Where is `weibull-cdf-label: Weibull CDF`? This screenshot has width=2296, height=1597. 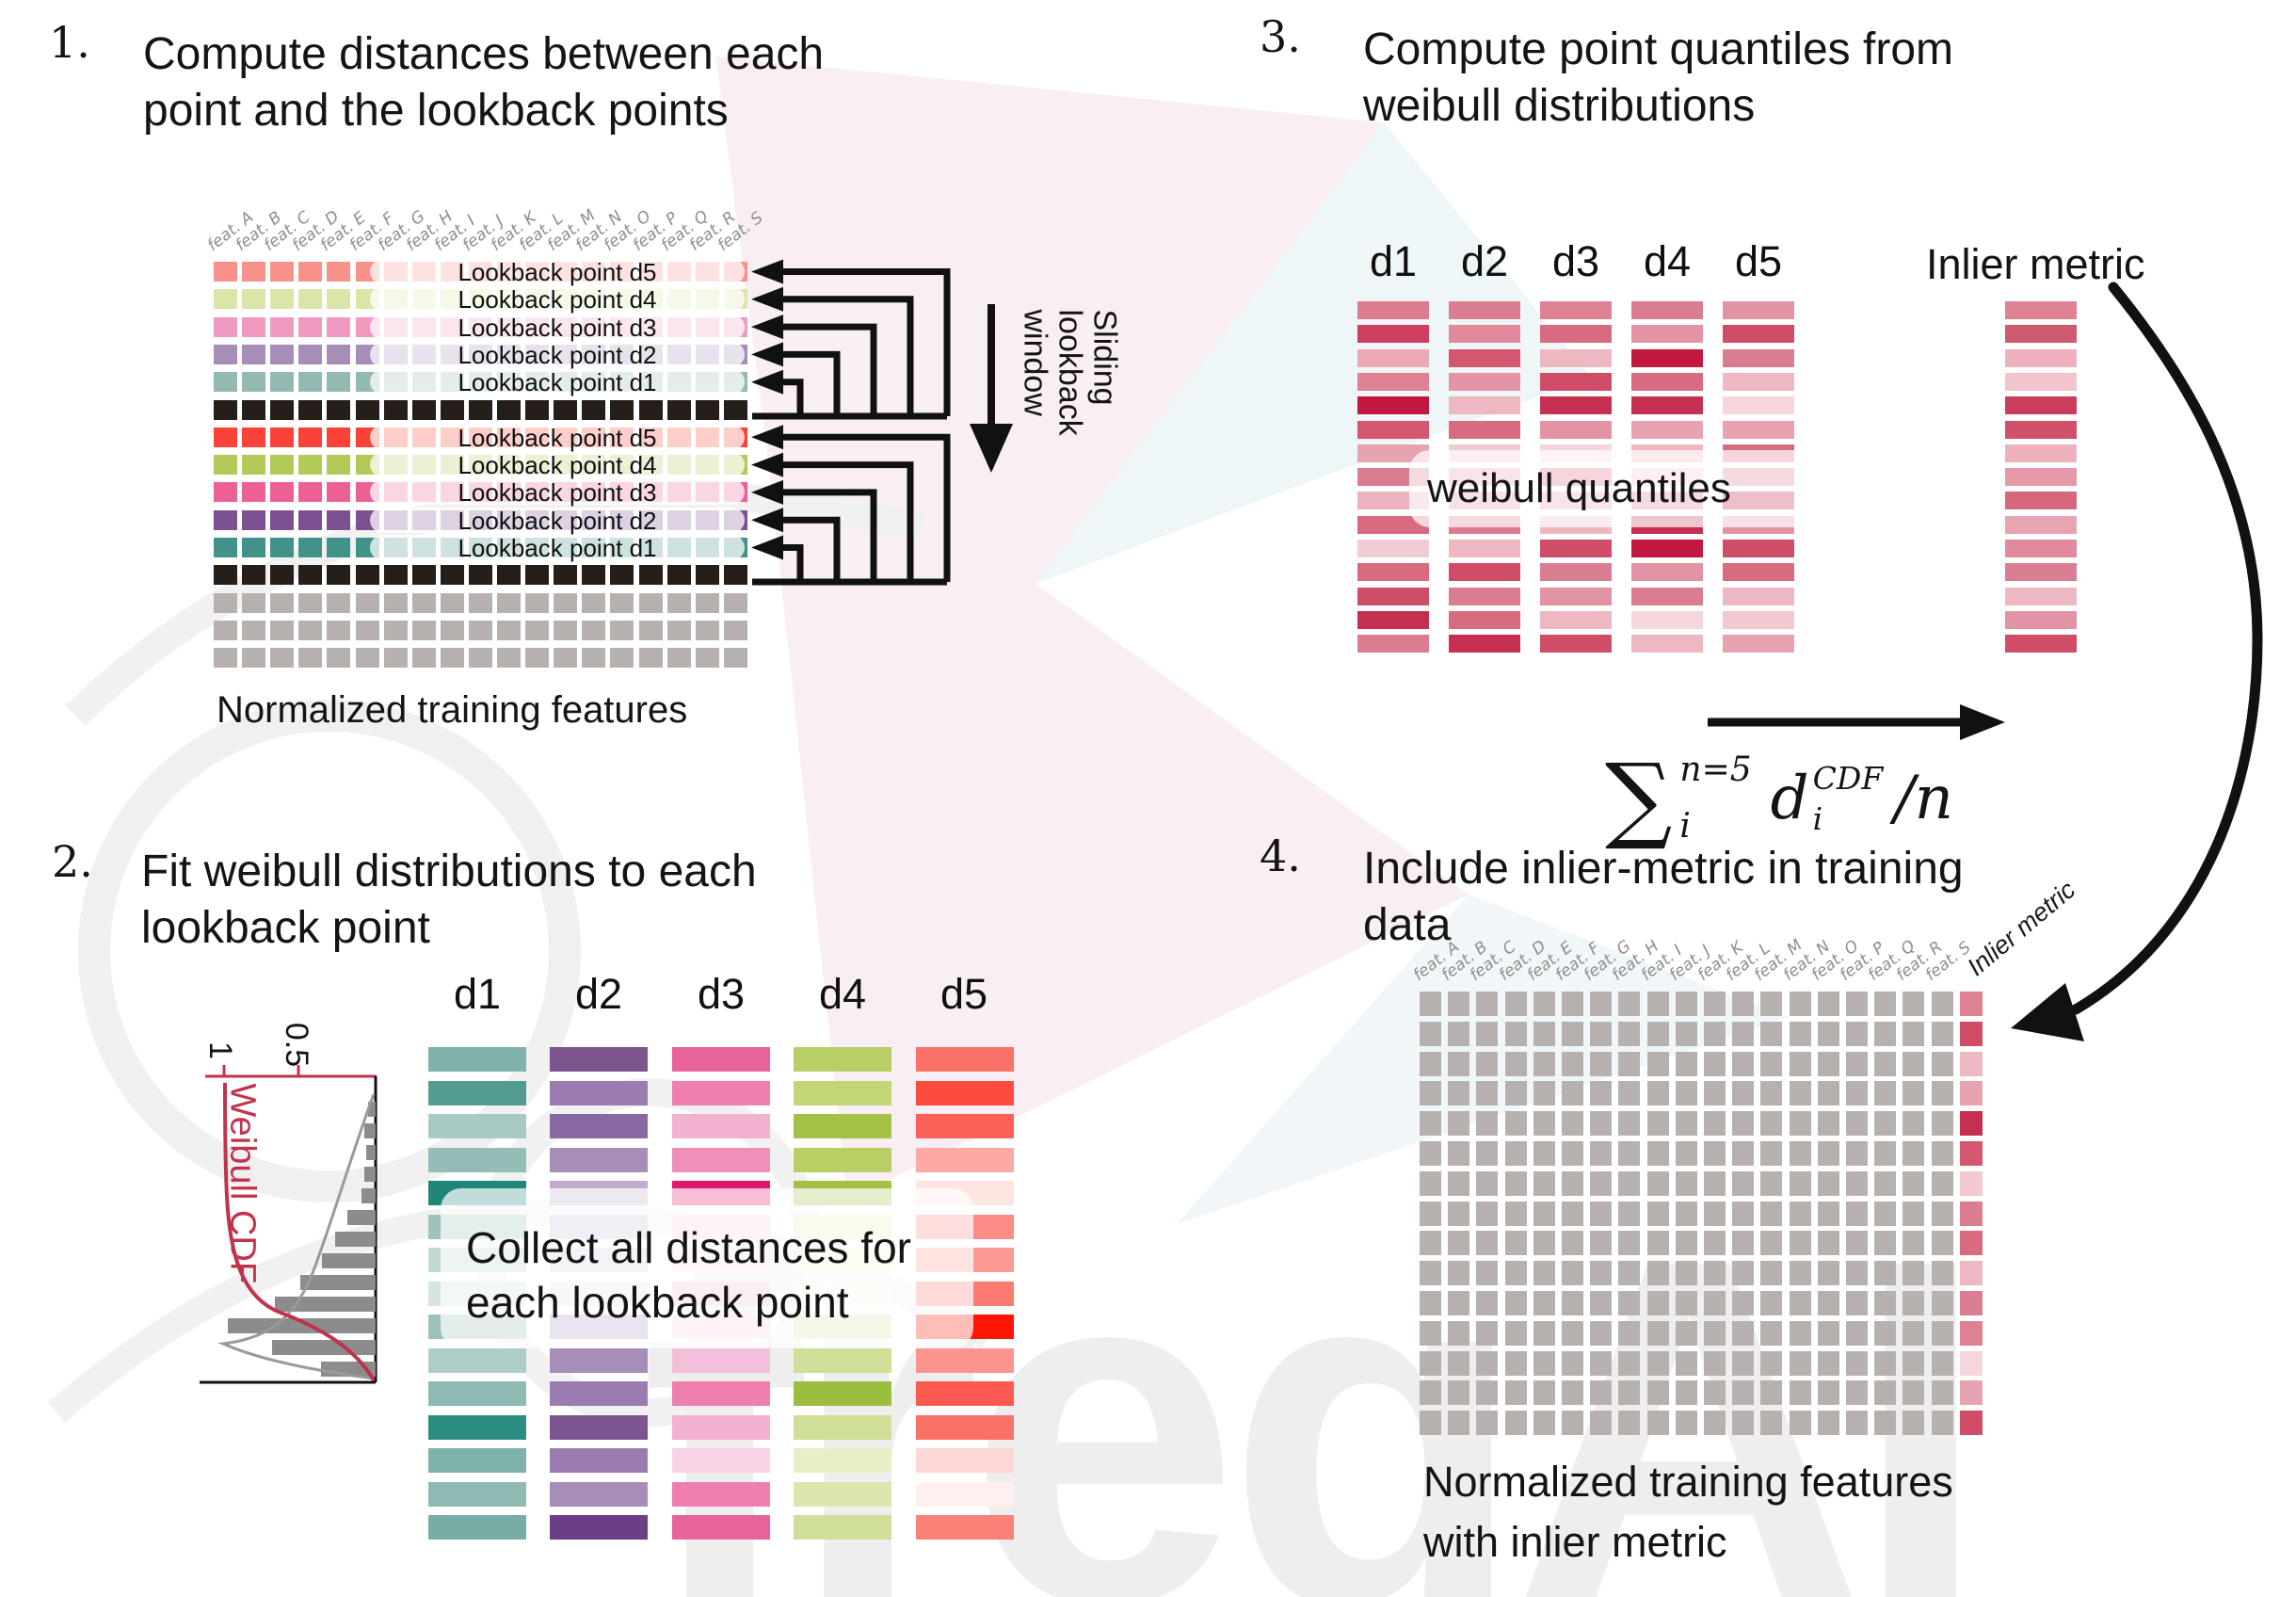
weibull-cdf-label: Weibull CDF is located at coordinates (243, 1183).